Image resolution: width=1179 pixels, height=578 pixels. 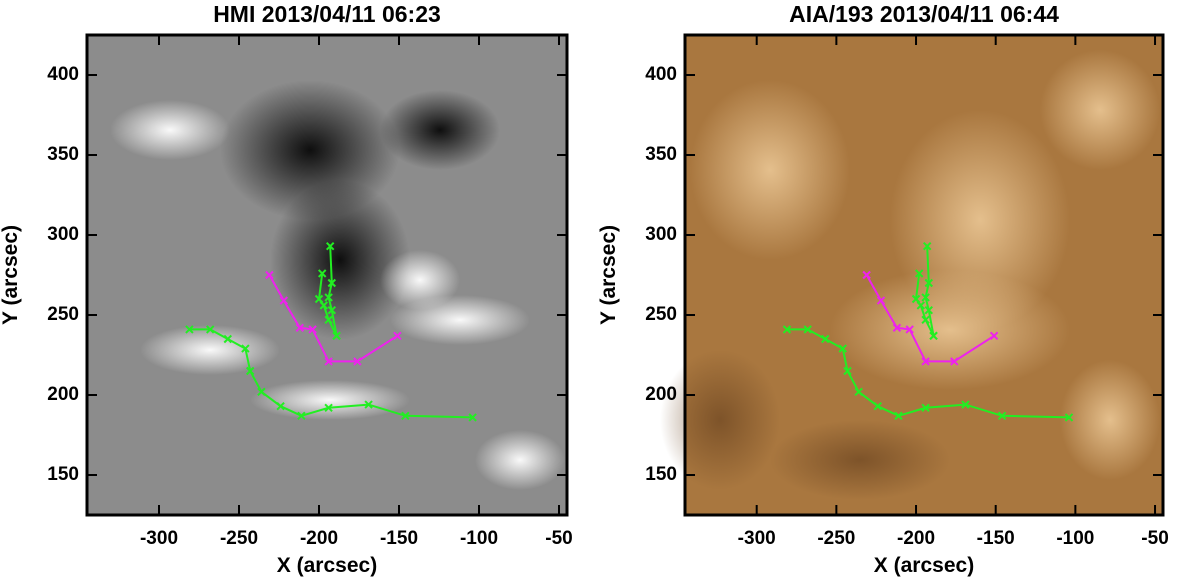 What do you see at coordinates (924, 14) in the screenshot?
I see `chart-title: AIA/193 2013/04/11 06:44` at bounding box center [924, 14].